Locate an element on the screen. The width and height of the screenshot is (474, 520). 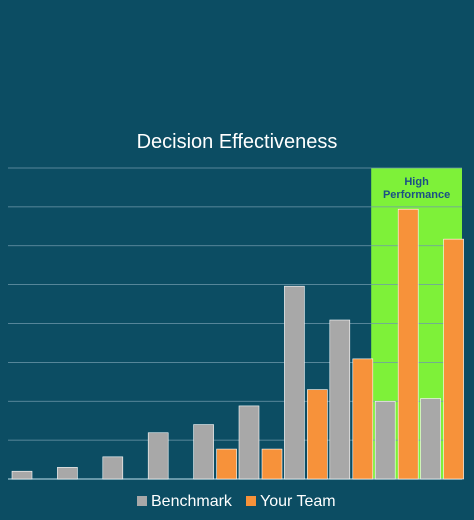
legend-swatch-benchmark is located at coordinates (142, 501).